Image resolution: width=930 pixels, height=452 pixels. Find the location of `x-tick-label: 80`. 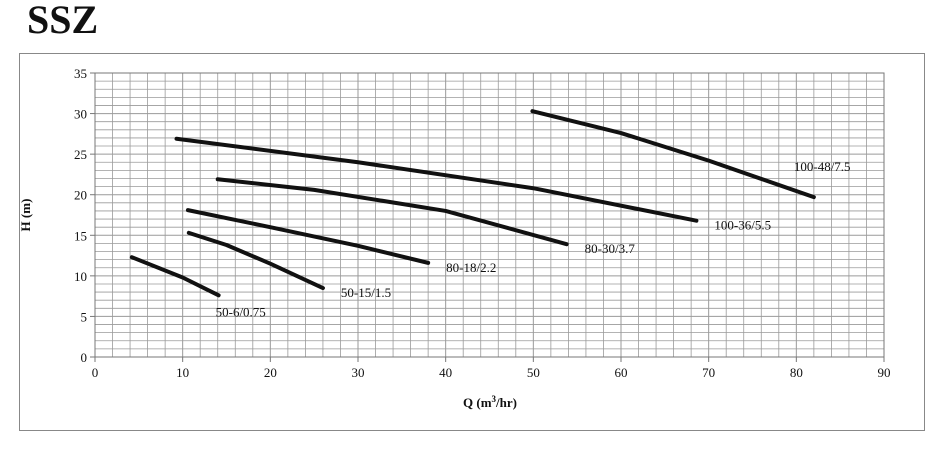

x-tick-label: 80 is located at coordinates (796, 372).